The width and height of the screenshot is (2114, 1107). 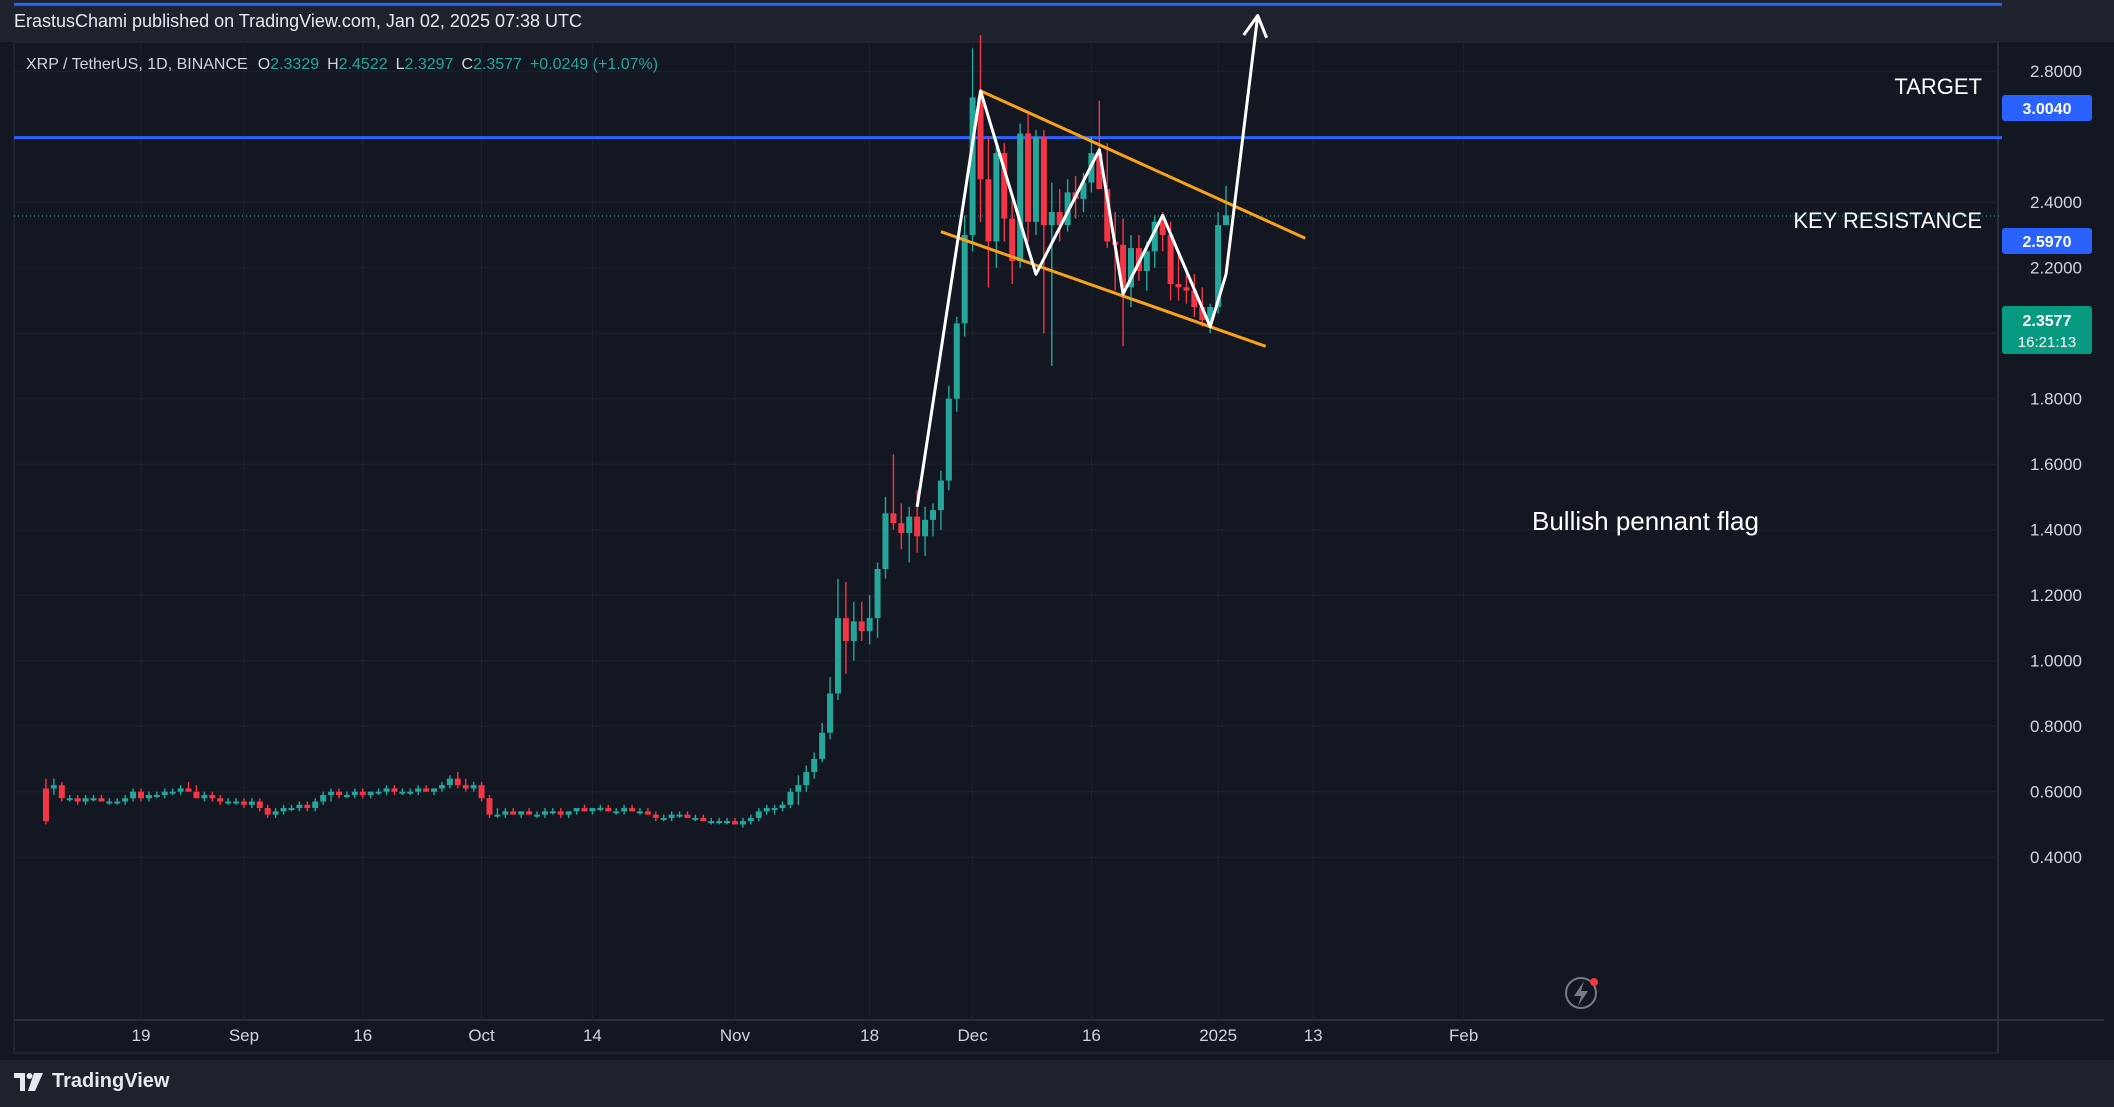 What do you see at coordinates (1142, 164) in the screenshot?
I see `pennant-upper-line` at bounding box center [1142, 164].